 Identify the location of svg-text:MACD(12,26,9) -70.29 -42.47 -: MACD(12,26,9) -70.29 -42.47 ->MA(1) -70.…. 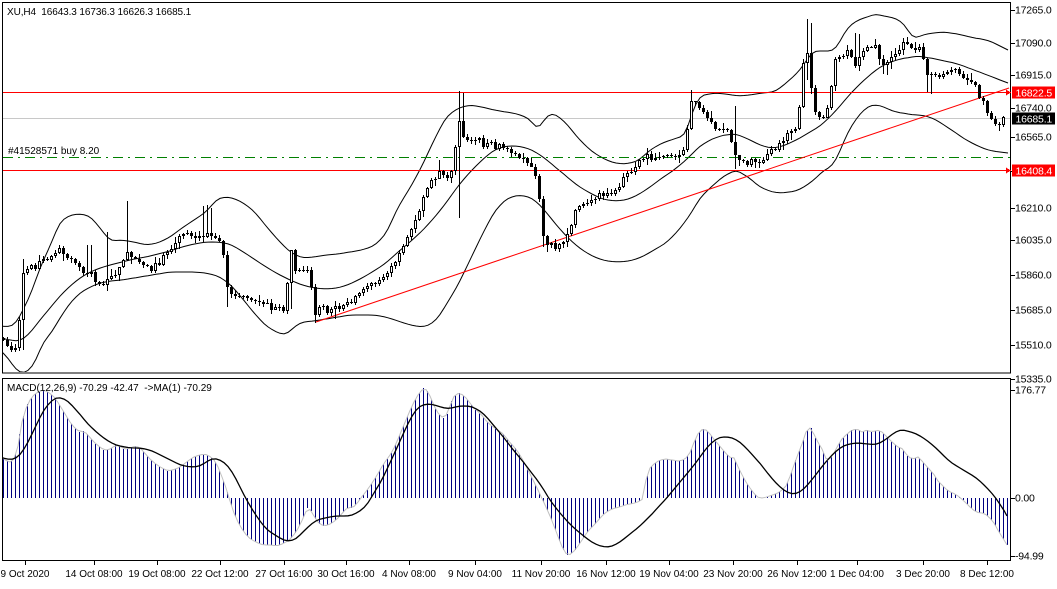
(109, 388).